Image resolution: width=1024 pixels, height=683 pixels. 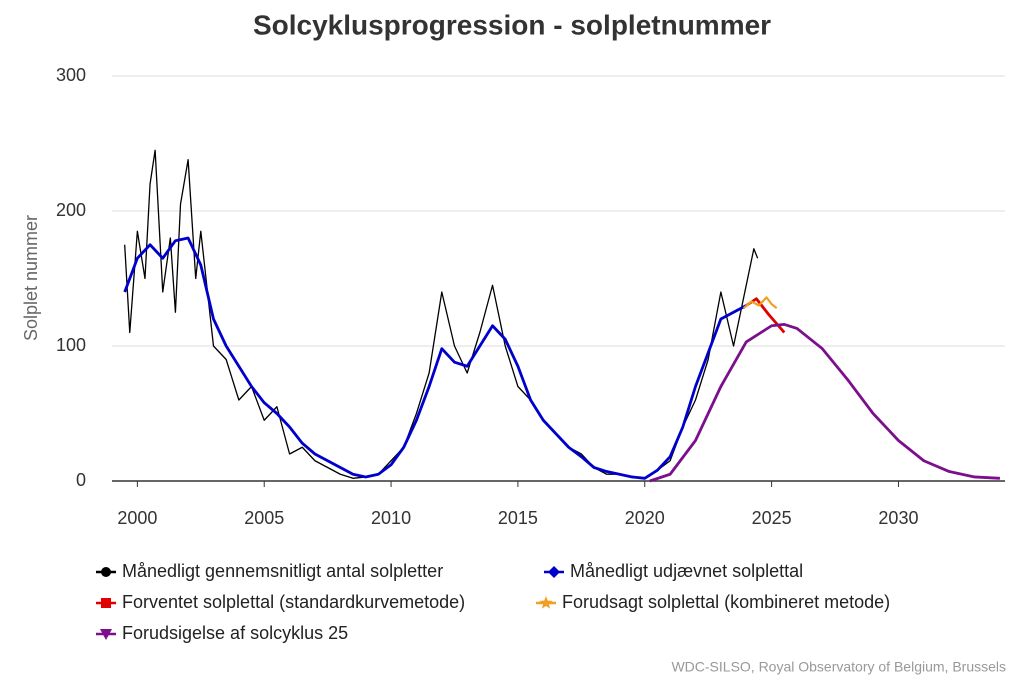 I want to click on legend-label: Månedligt udjævnet solplettal, so click(x=686, y=571).